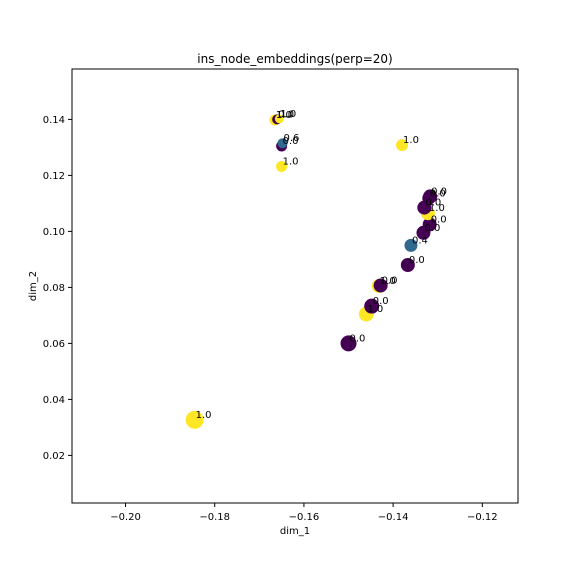  What do you see at coordinates (292, 138) in the screenshot?
I see `point-value-label: 0.6` at bounding box center [292, 138].